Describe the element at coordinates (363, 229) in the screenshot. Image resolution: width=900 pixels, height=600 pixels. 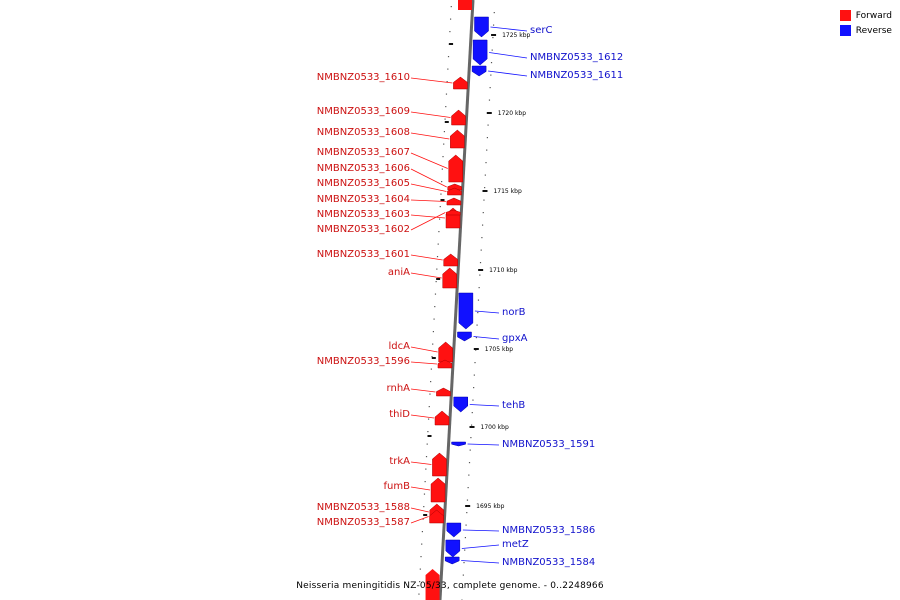
I see `forward-gene-label: NMBNZ0533_1602` at that location.